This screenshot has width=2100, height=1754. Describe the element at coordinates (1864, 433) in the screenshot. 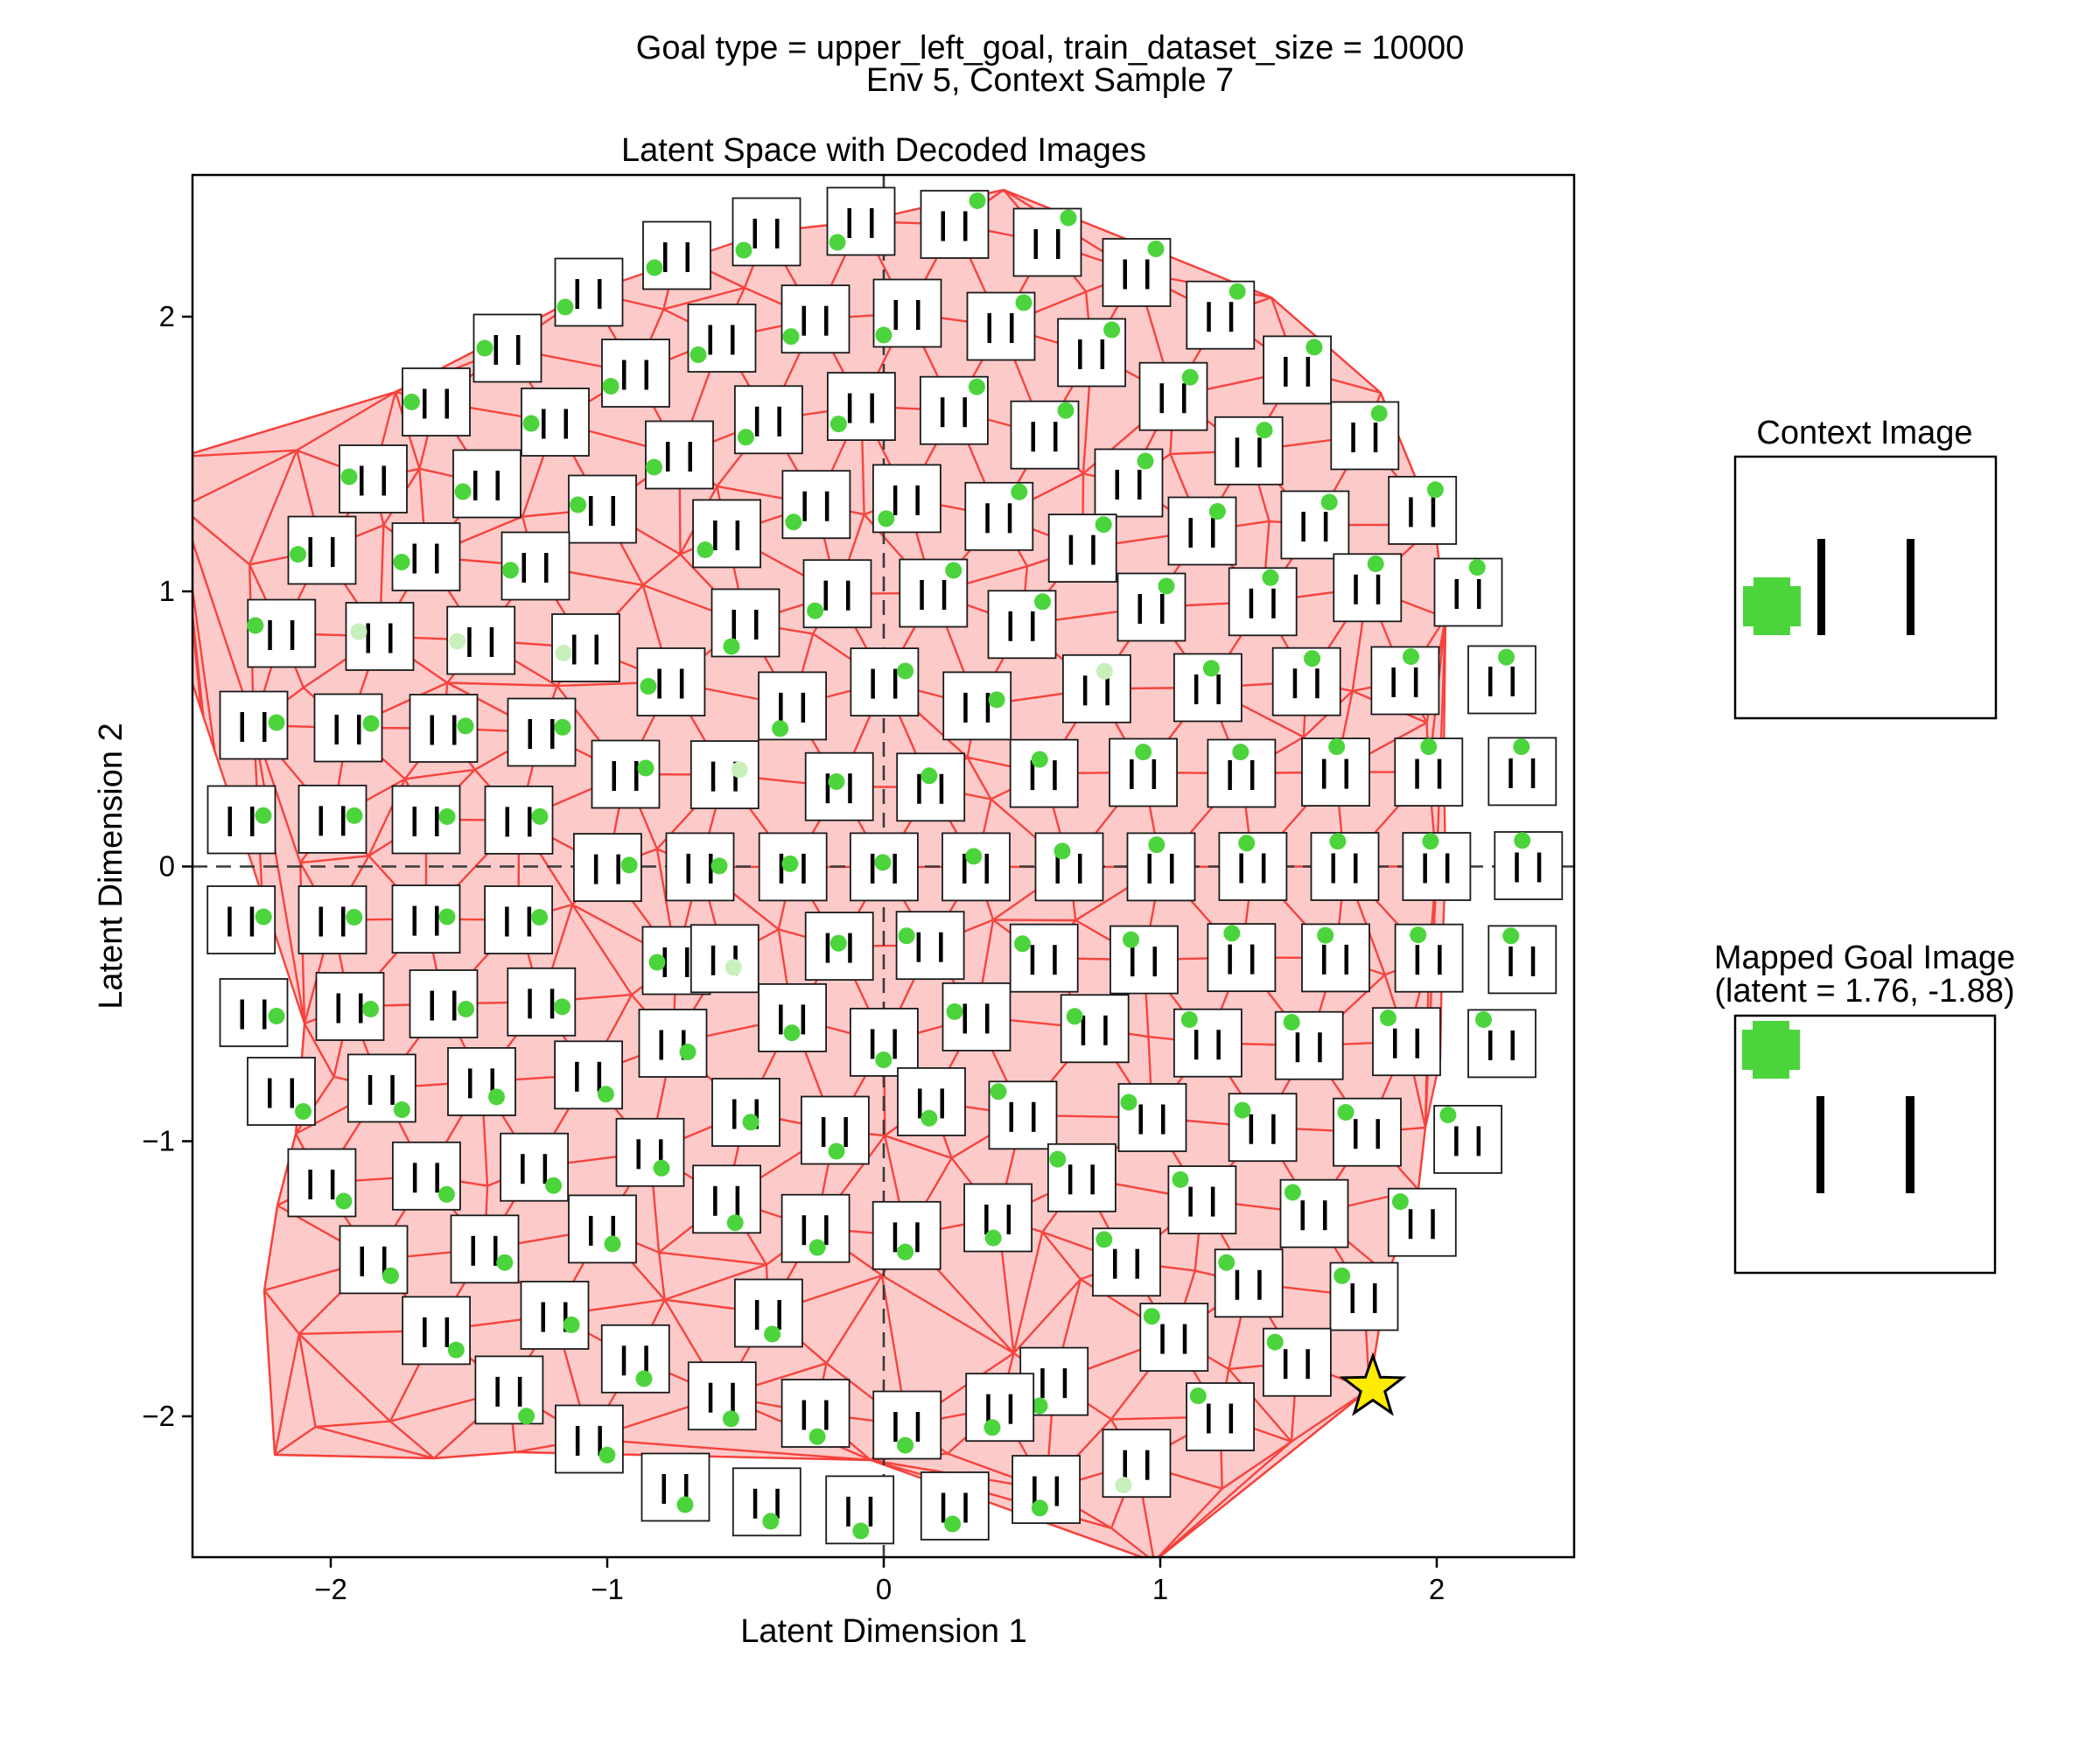

I see `svg-text: Context Image` at that location.